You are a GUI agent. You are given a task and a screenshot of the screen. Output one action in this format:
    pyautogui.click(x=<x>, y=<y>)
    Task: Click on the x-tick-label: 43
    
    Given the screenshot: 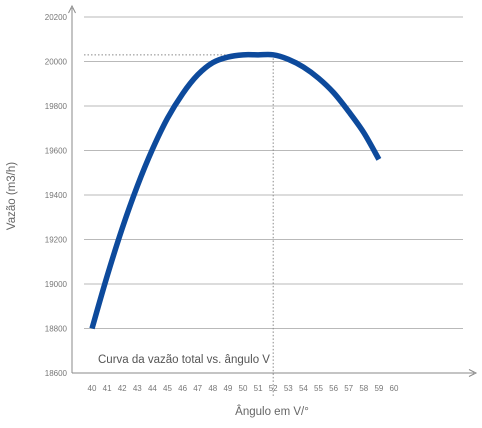 What is the action you would take?
    pyautogui.click(x=137, y=388)
    